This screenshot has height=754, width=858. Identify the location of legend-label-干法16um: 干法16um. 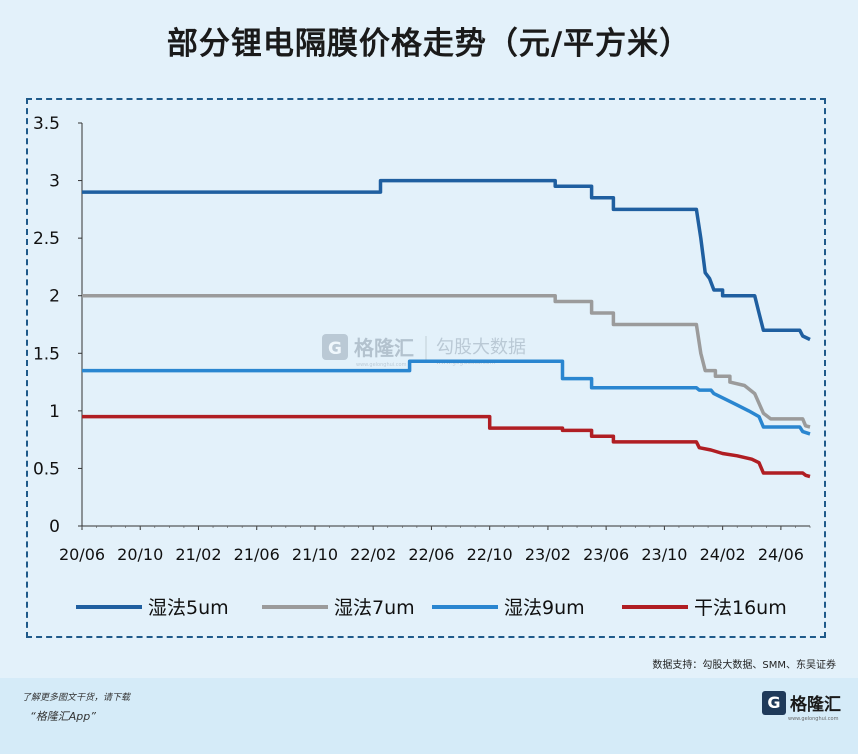
(740, 608).